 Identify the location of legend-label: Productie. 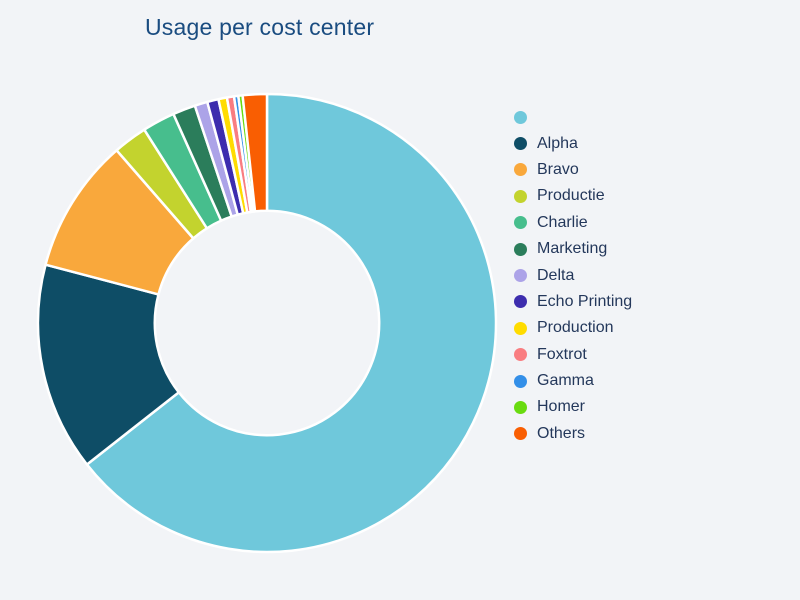
(571, 196).